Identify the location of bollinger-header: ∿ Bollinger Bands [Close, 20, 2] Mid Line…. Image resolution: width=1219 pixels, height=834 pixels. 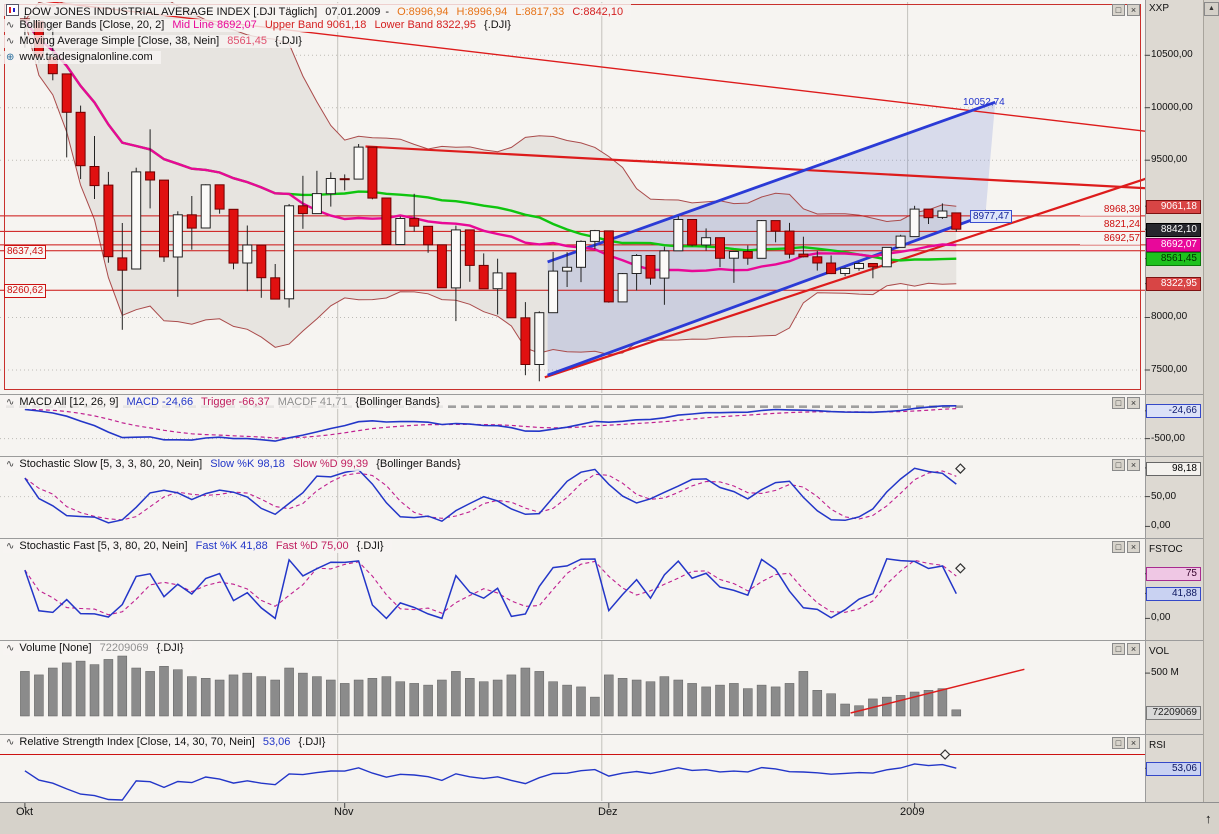
(261, 25).